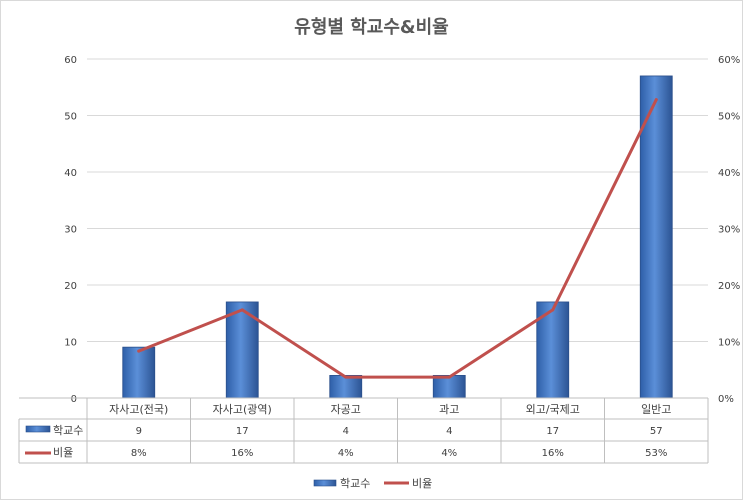  Describe the element at coordinates (70, 343) in the screenshot. I see `y-left-tick-label: 10` at that location.